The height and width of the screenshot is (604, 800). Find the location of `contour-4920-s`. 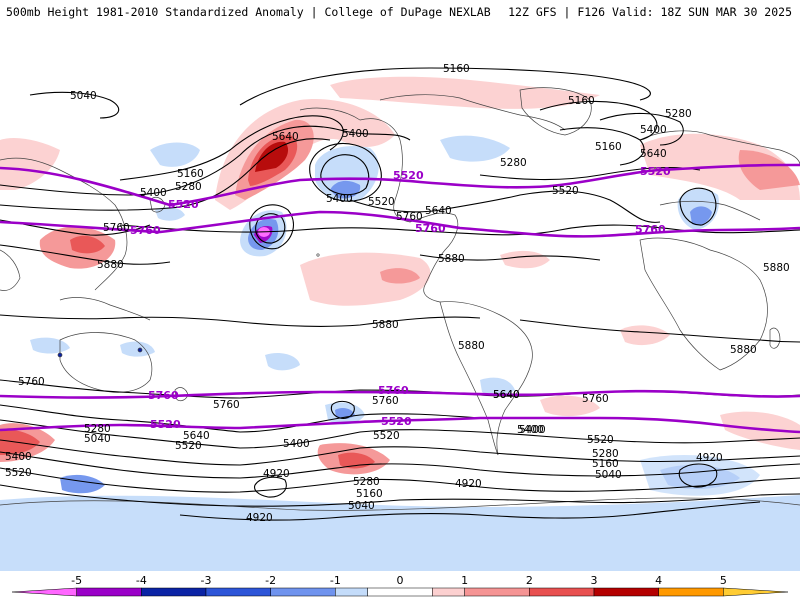

contour-4920-s is located at coordinates (470, 511).